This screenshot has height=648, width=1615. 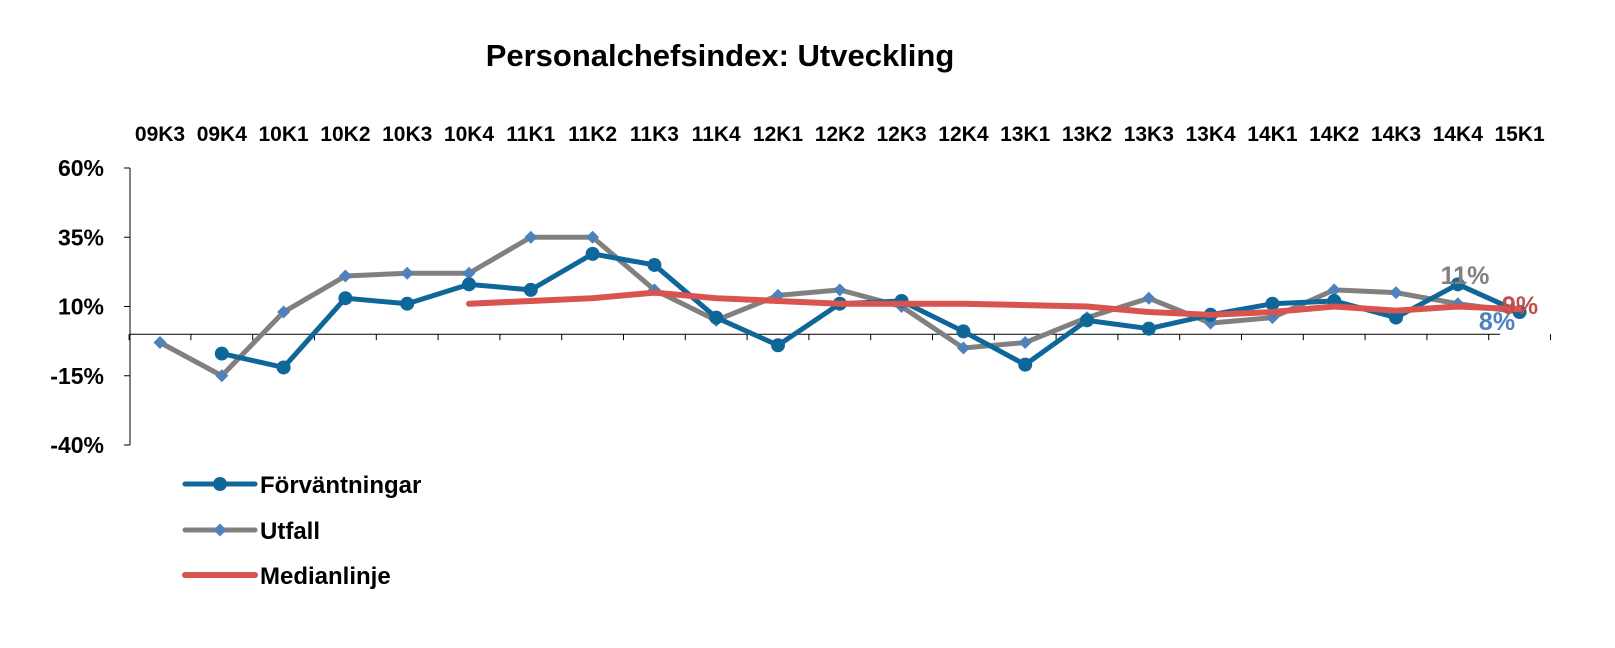 I want to click on x-tick-label: 13K4, so click(x=1210, y=134).